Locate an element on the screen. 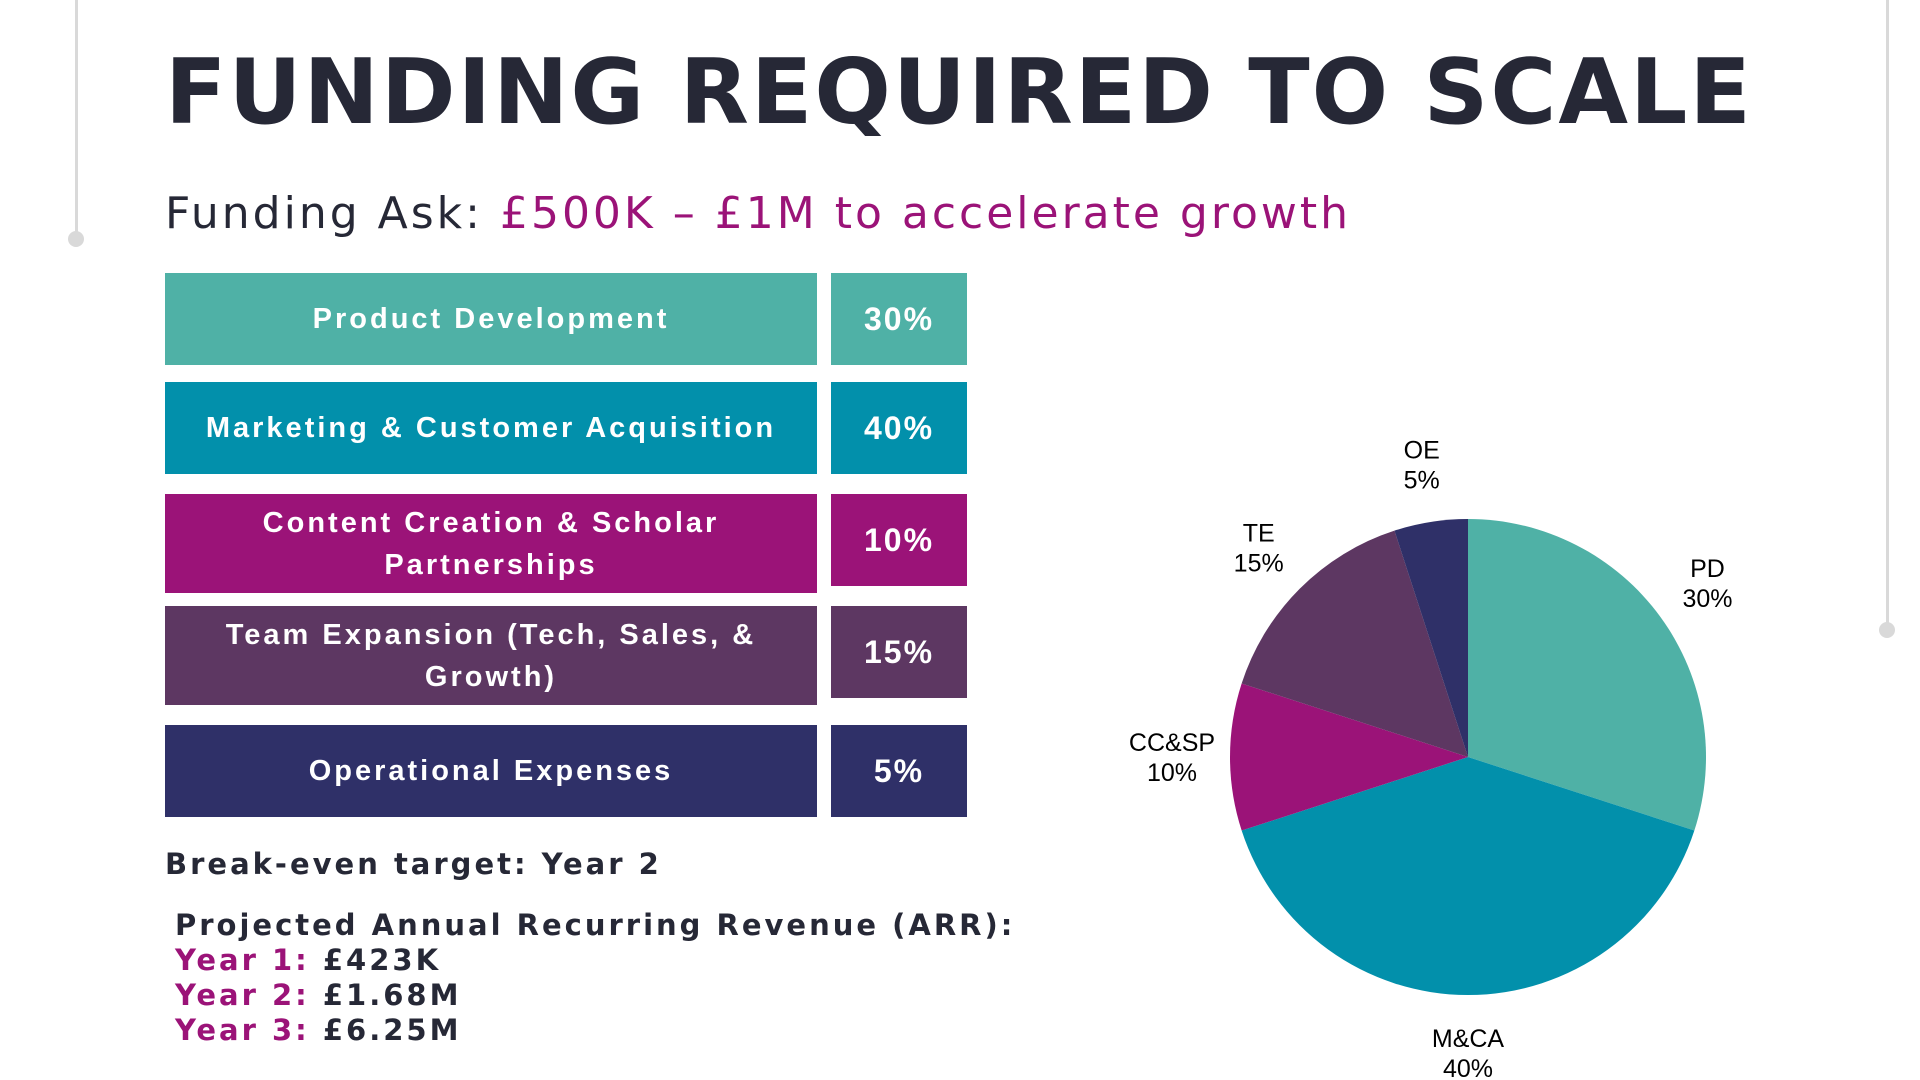 The height and width of the screenshot is (1080, 1920). pie-label: TE 15% is located at coordinates (1259, 549).